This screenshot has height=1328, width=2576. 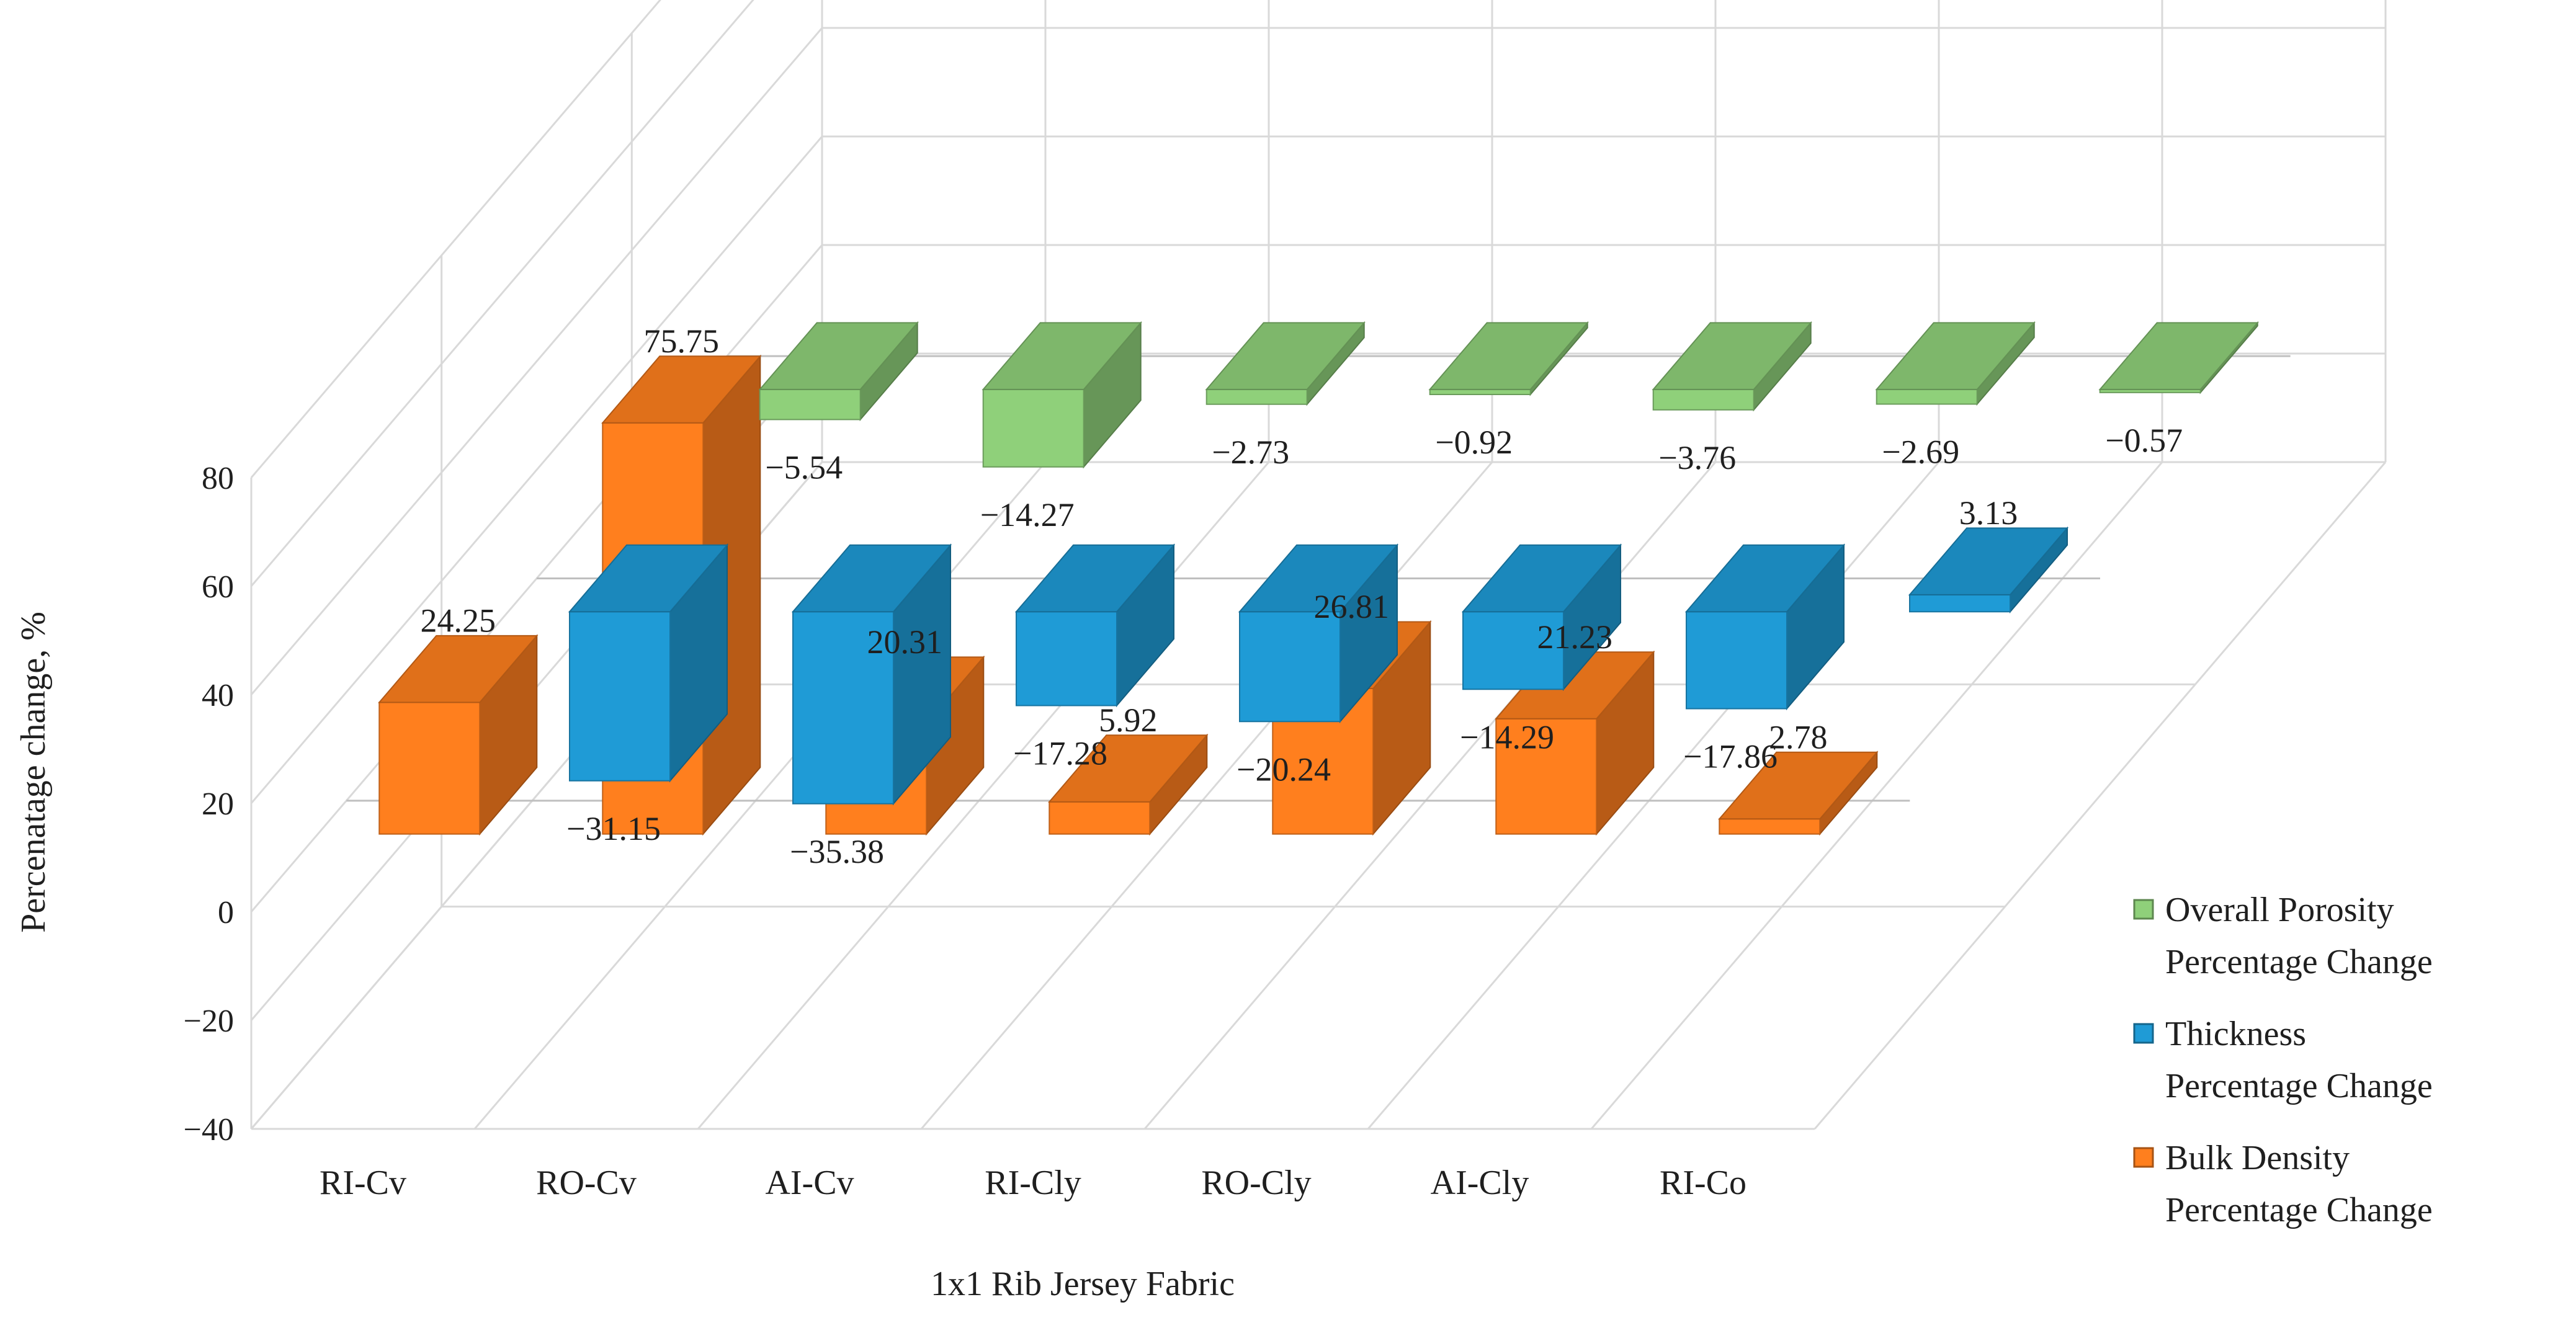 I want to click on legend-item: Overall Porosity Percentage Change, so click(x=2283, y=936).